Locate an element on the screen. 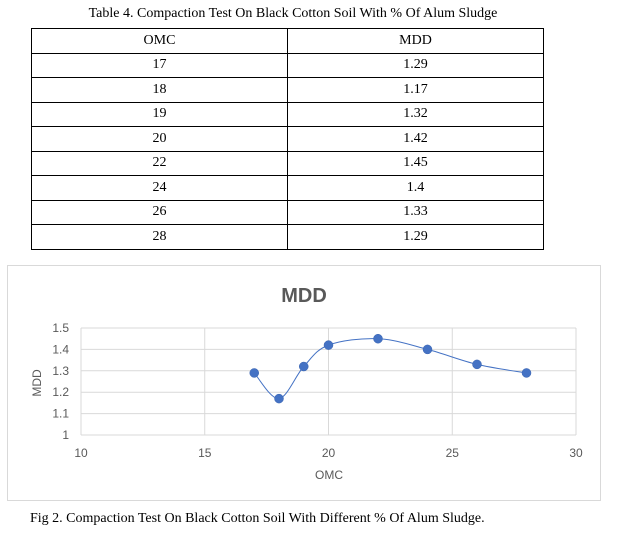 The height and width of the screenshot is (541, 622). table-row: 22 1.45 is located at coordinates (287, 163).